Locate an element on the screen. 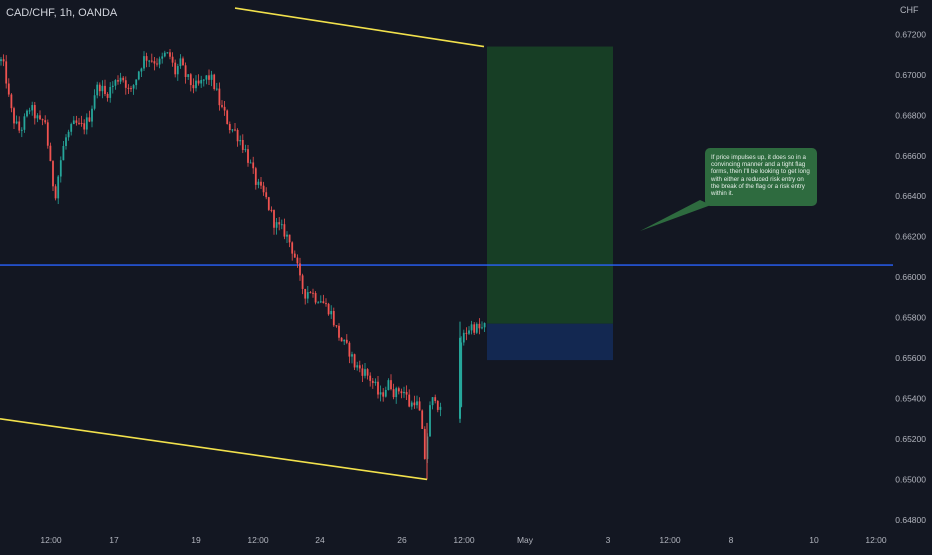  stop-zone is located at coordinates (550, 342).